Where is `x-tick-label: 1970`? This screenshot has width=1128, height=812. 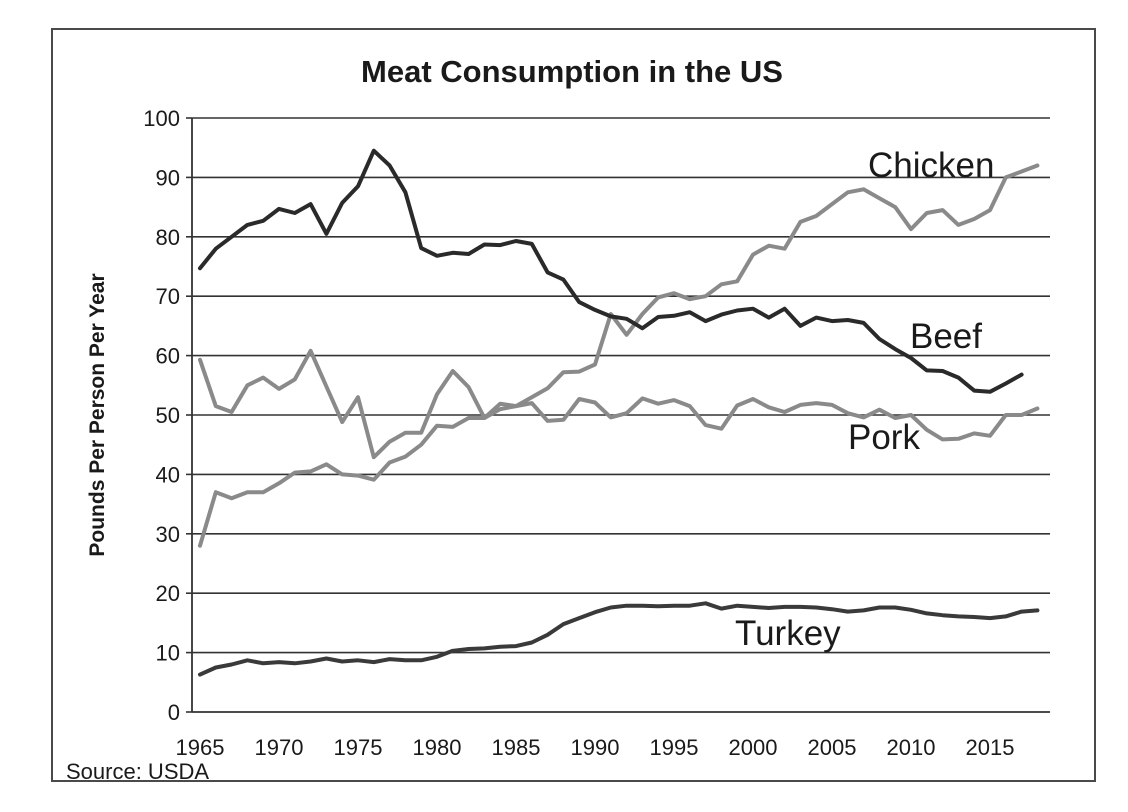 x-tick-label: 1970 is located at coordinates (279, 747).